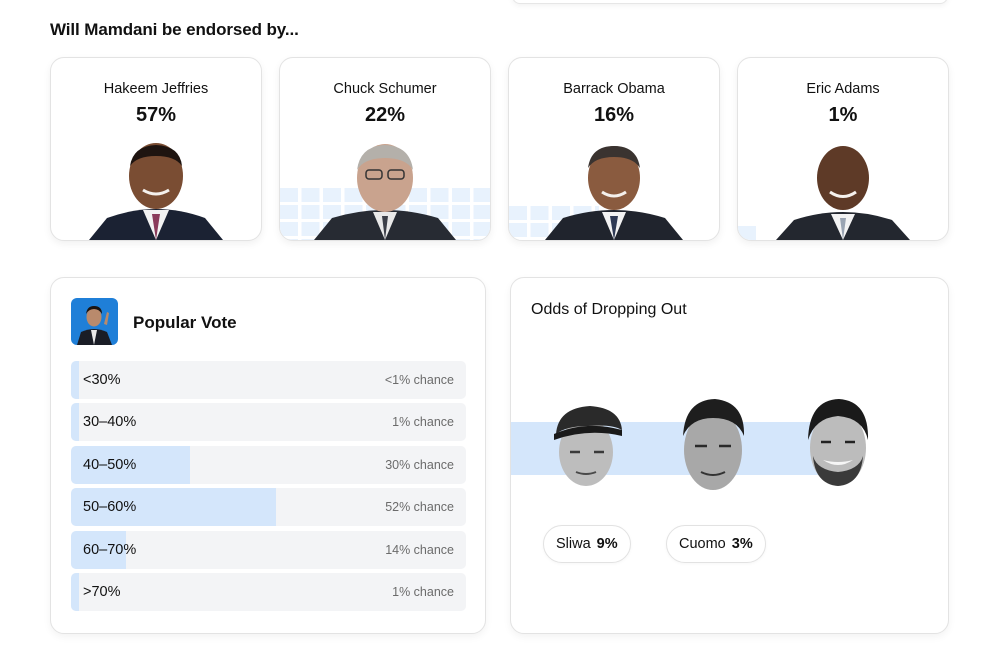  What do you see at coordinates (102, 380) in the screenshot?
I see `vote-range-label: <30%` at bounding box center [102, 380].